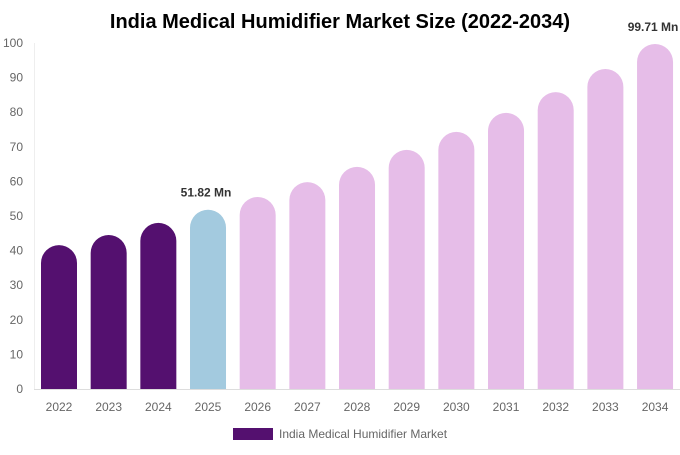  Describe the element at coordinates (605, 228) in the screenshot. I see `bar-2033` at that location.